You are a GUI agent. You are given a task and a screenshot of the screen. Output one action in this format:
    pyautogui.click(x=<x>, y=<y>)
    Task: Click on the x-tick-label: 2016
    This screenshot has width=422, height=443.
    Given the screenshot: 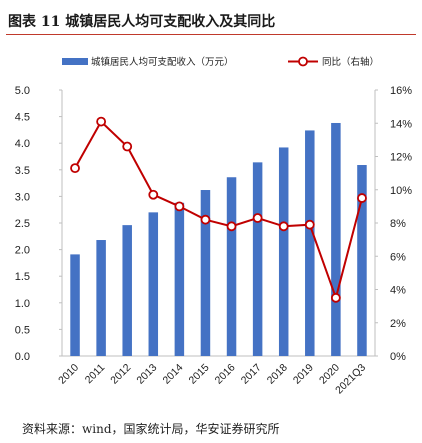 What is the action you would take?
    pyautogui.click(x=225, y=374)
    